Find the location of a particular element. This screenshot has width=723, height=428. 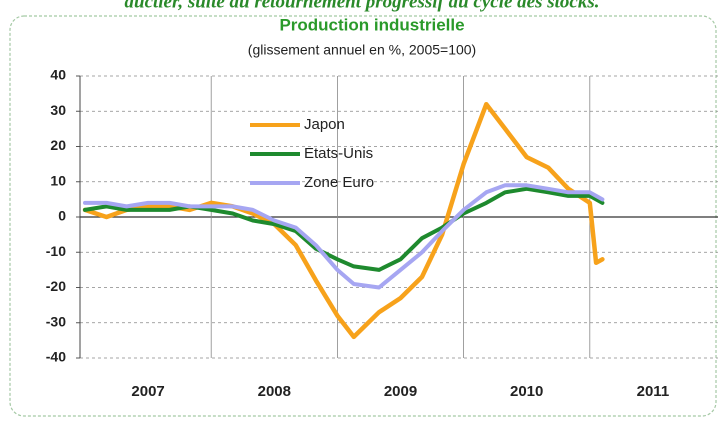

series-line is located at coordinates (344, 229).